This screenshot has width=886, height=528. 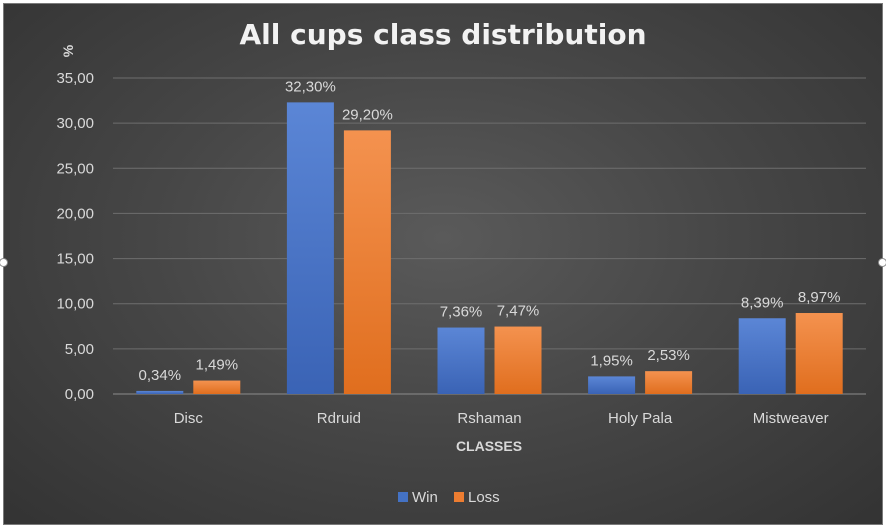 What do you see at coordinates (75, 213) in the screenshot?
I see `y-tick-label: 20,00` at bounding box center [75, 213].